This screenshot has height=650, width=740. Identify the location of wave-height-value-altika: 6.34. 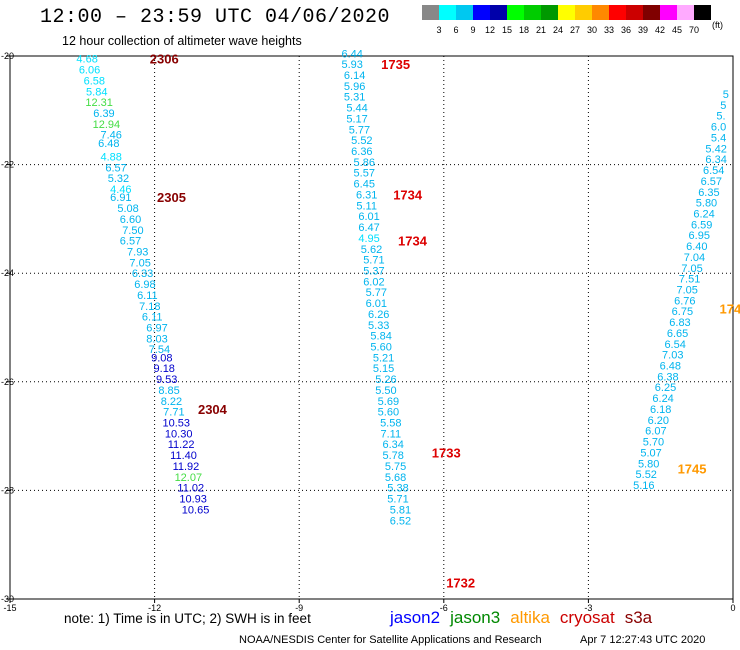
(715, 160).